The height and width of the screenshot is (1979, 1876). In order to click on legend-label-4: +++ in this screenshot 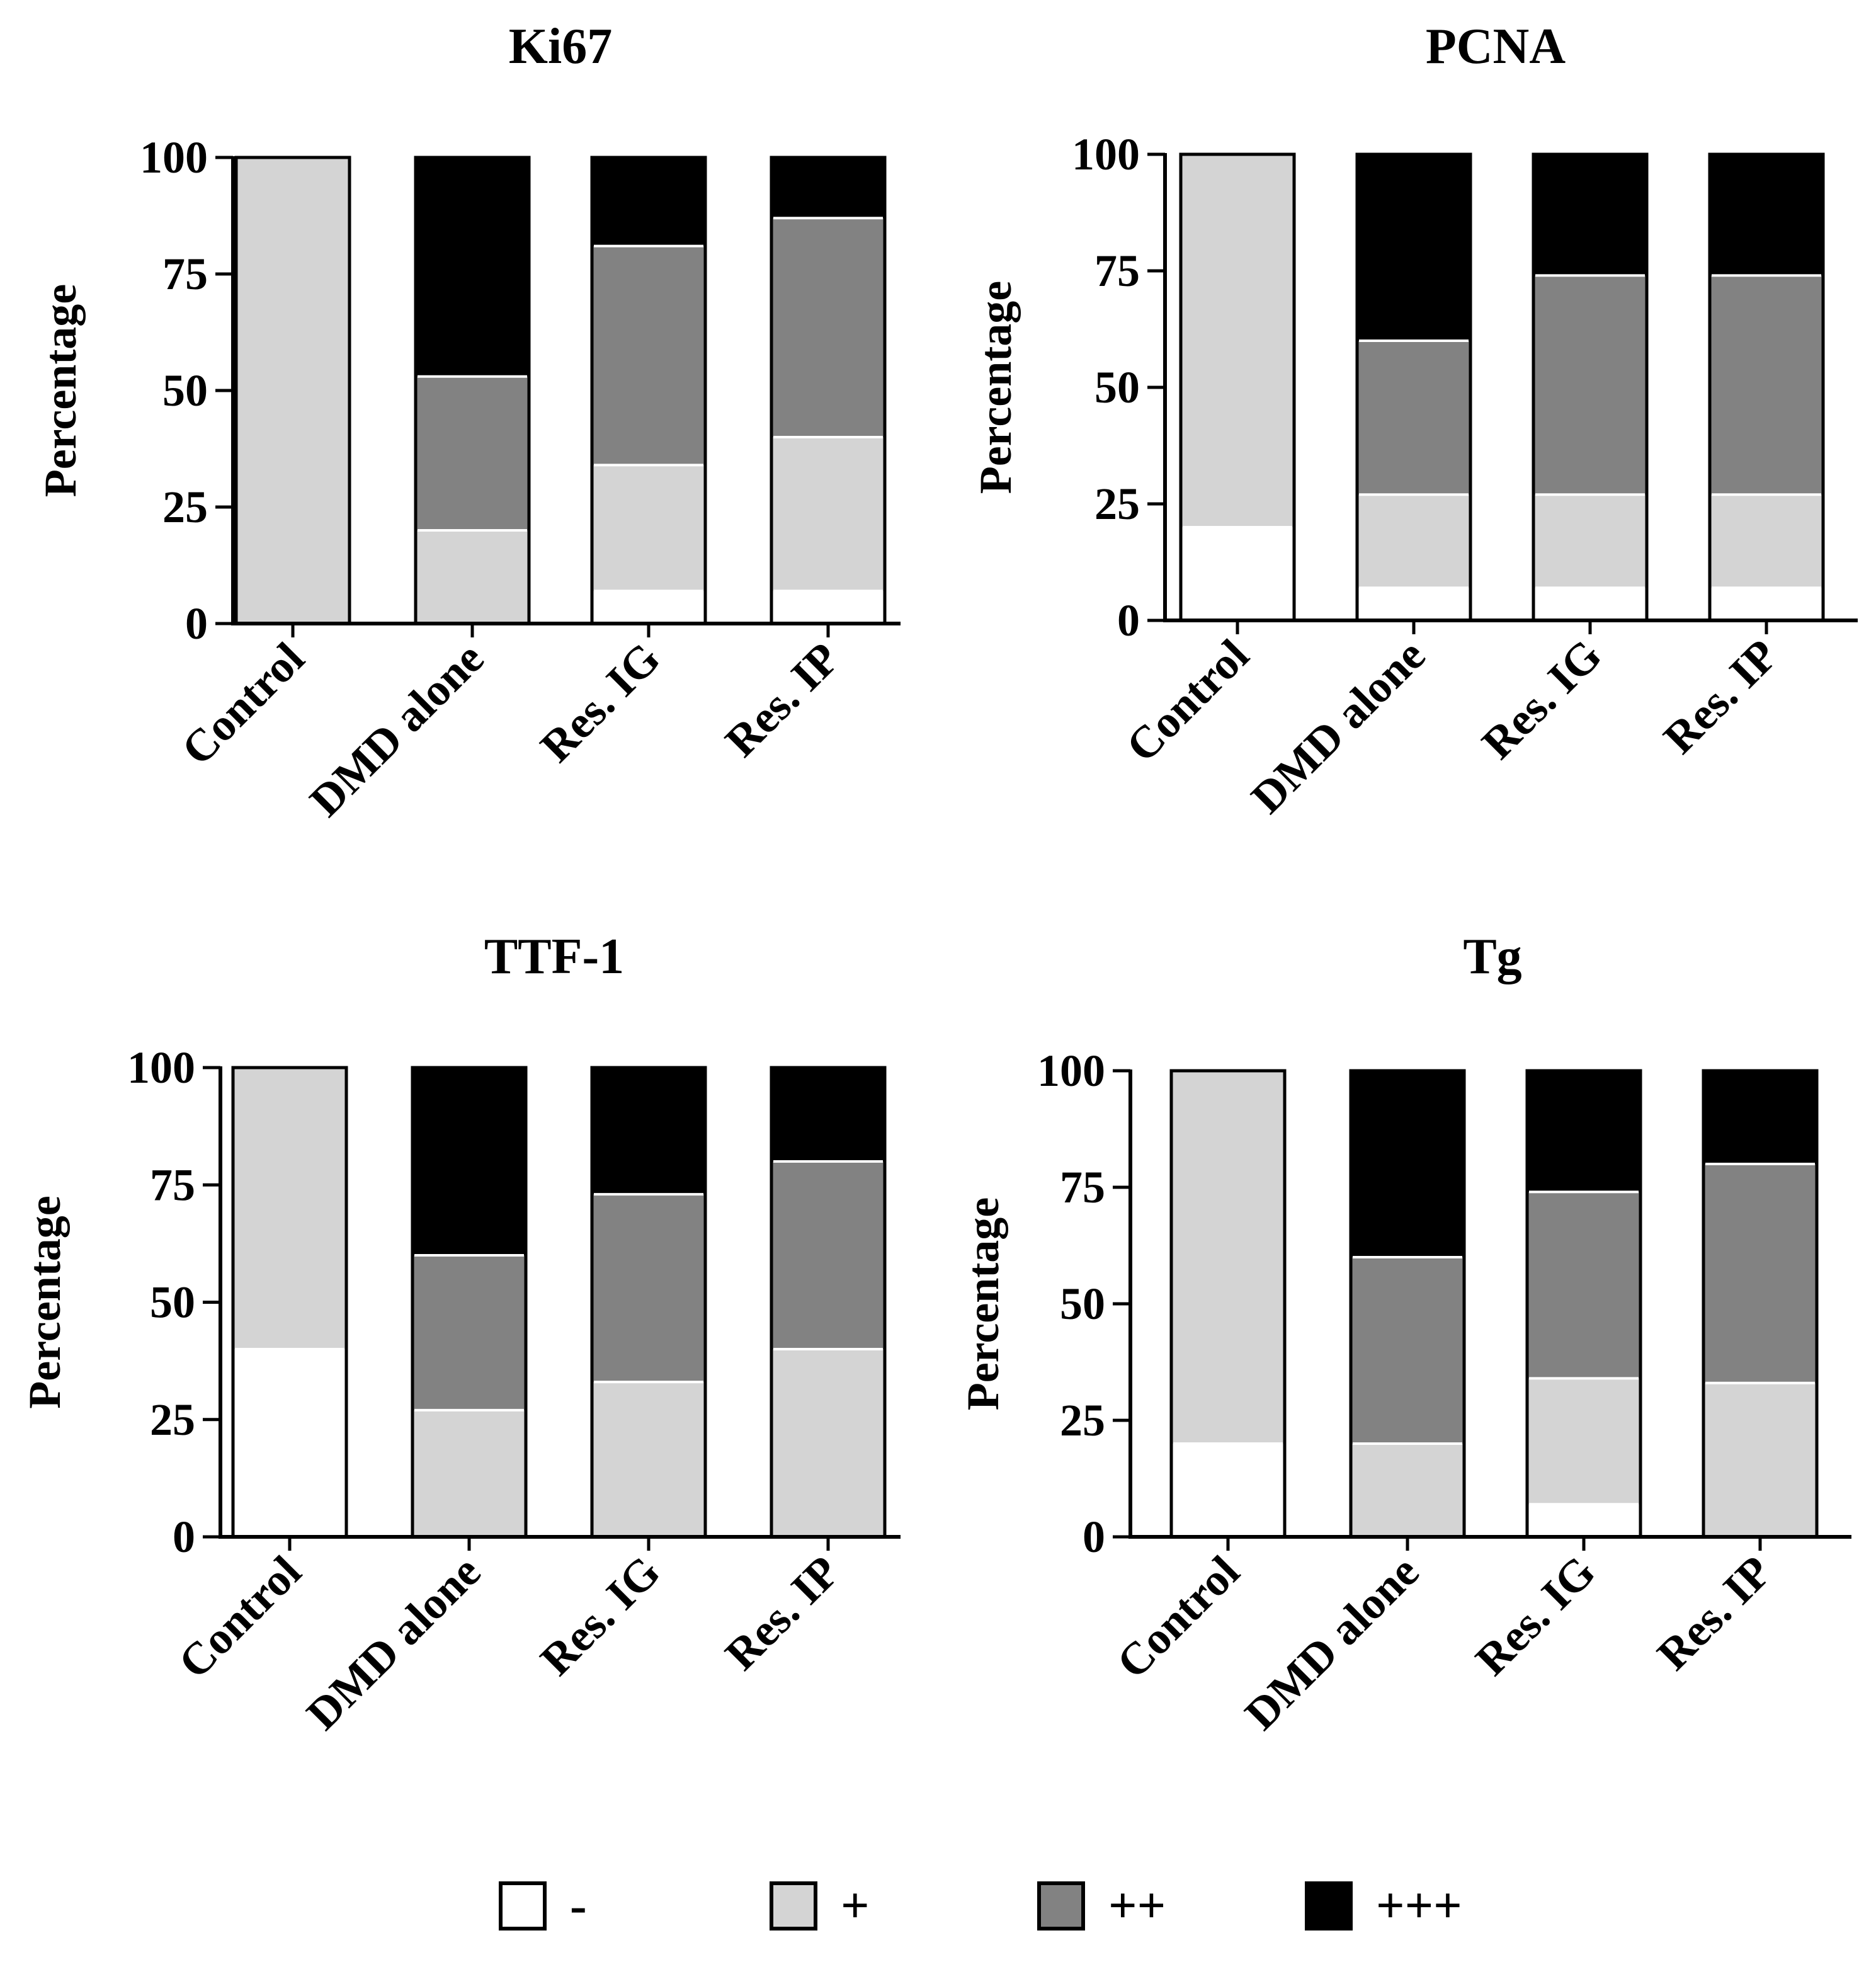, I will do `click(1419, 1906)`.